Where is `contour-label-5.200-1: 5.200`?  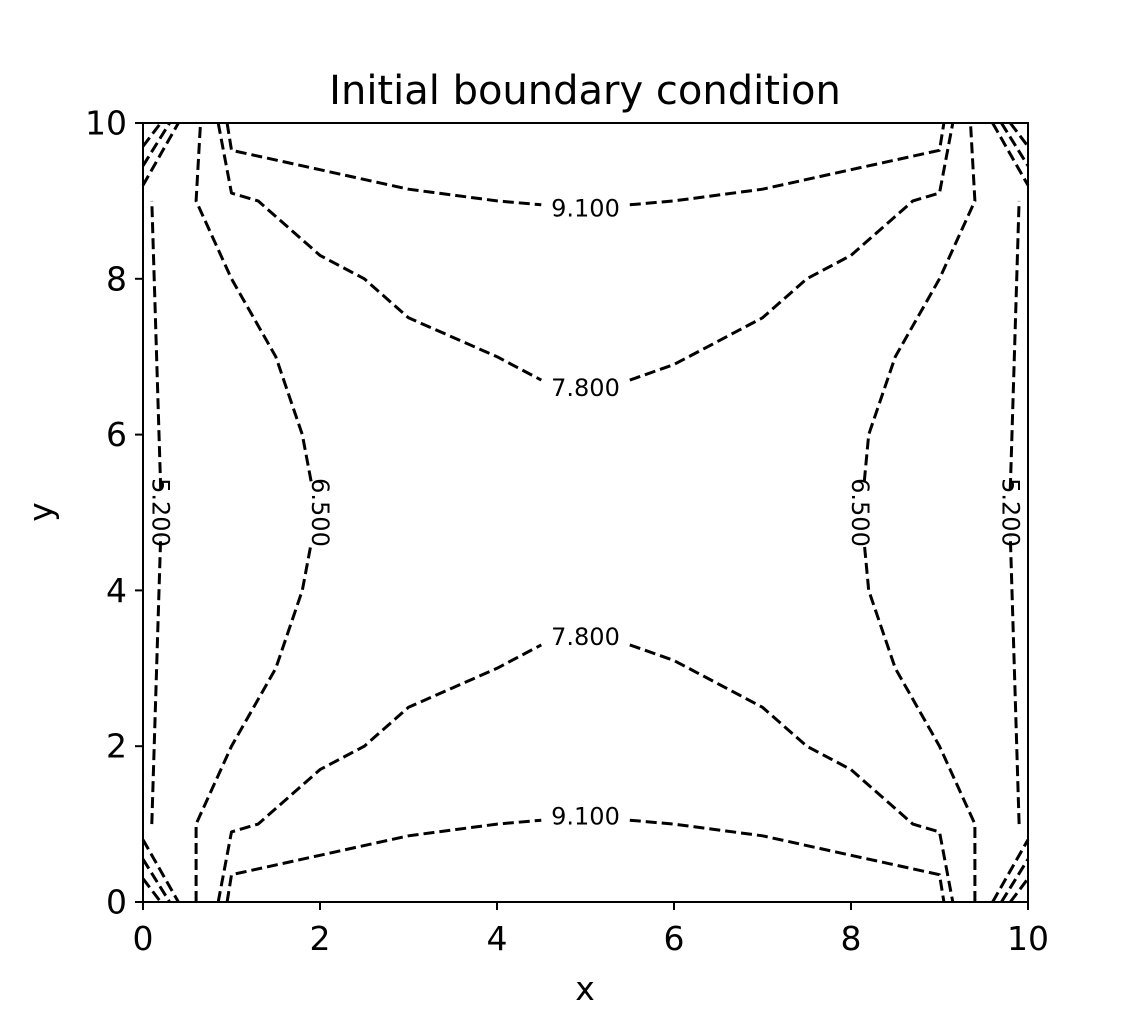 contour-label-5.200-1: 5.200 is located at coordinates (1010, 512).